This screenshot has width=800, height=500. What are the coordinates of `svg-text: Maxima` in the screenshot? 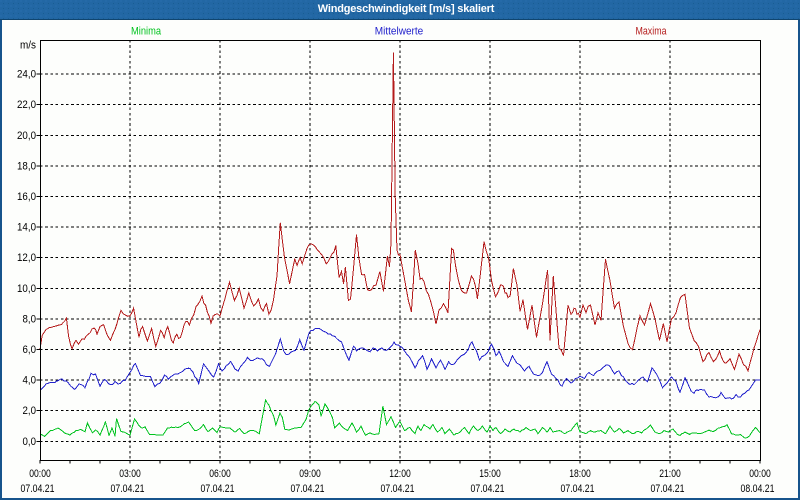 It's located at (652, 32).